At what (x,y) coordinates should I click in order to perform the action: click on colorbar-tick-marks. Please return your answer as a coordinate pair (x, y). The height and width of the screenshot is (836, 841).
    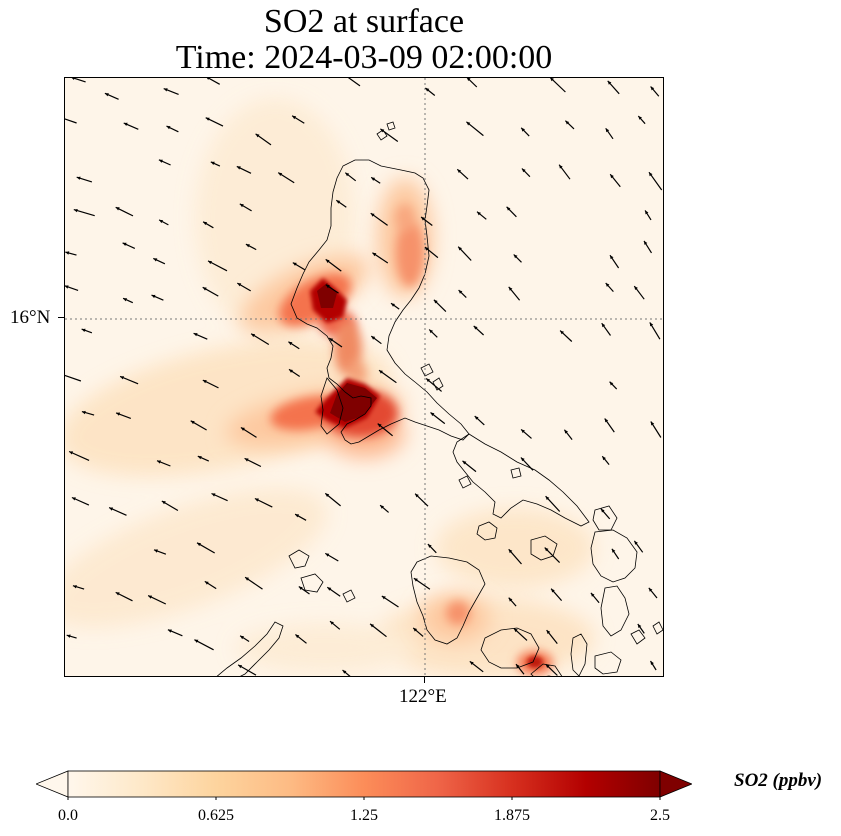
    Looking at the image, I should click on (364, 798).